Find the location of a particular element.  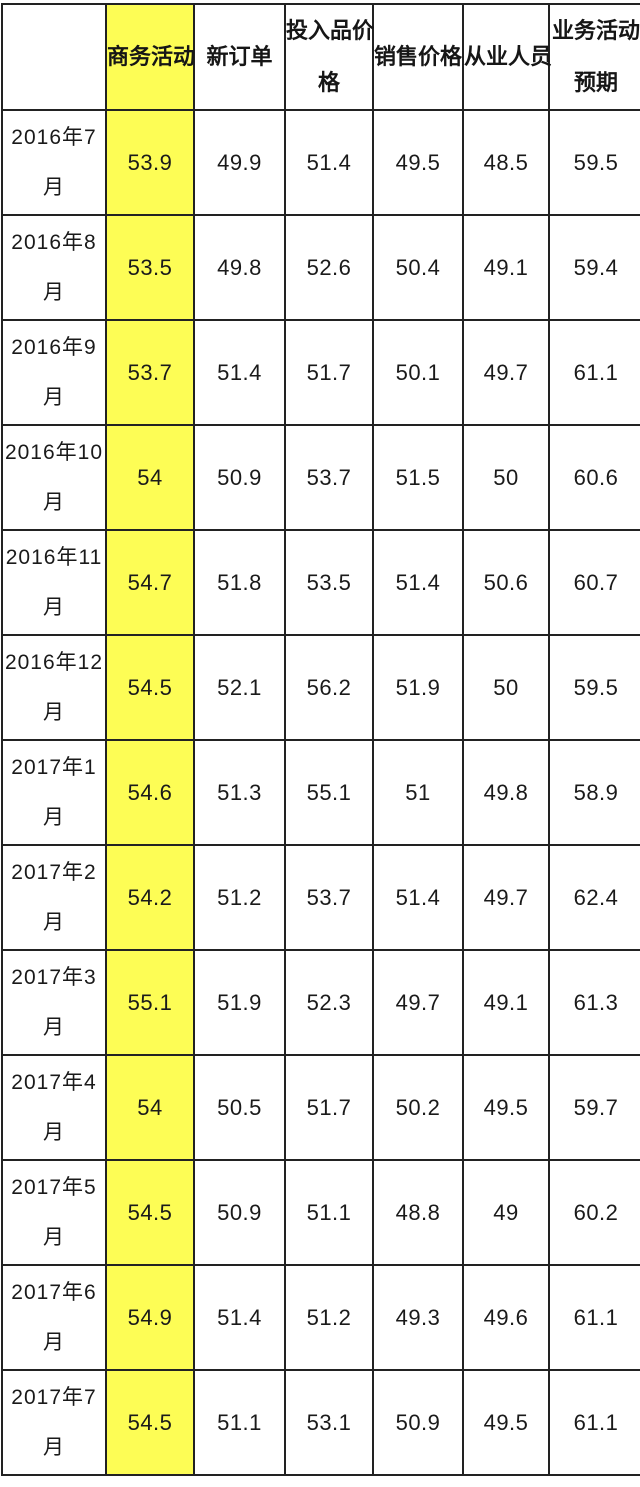

col-header-business-activity: 商务活动 is located at coordinates (150, 57).